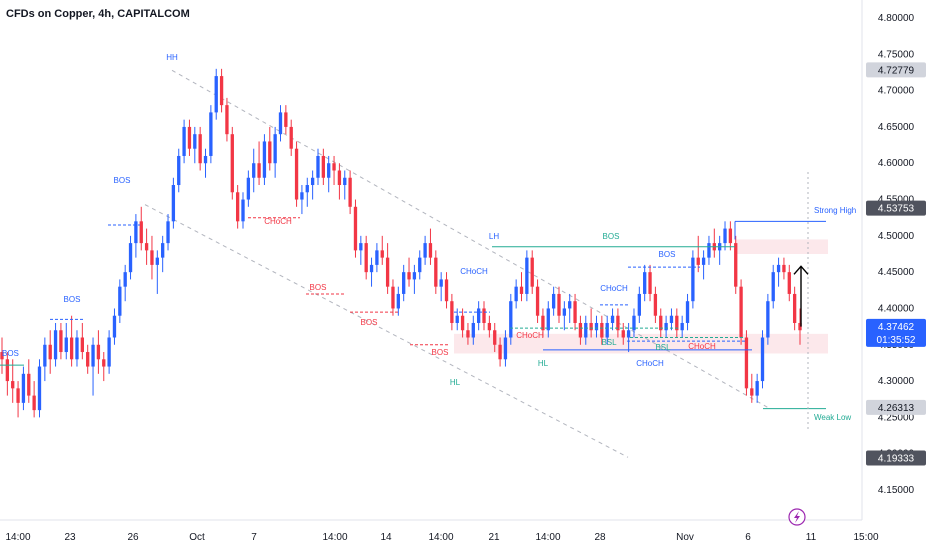 Image resolution: width=932 pixels, height=550 pixels. I want to click on supply-zone, so click(781, 246).